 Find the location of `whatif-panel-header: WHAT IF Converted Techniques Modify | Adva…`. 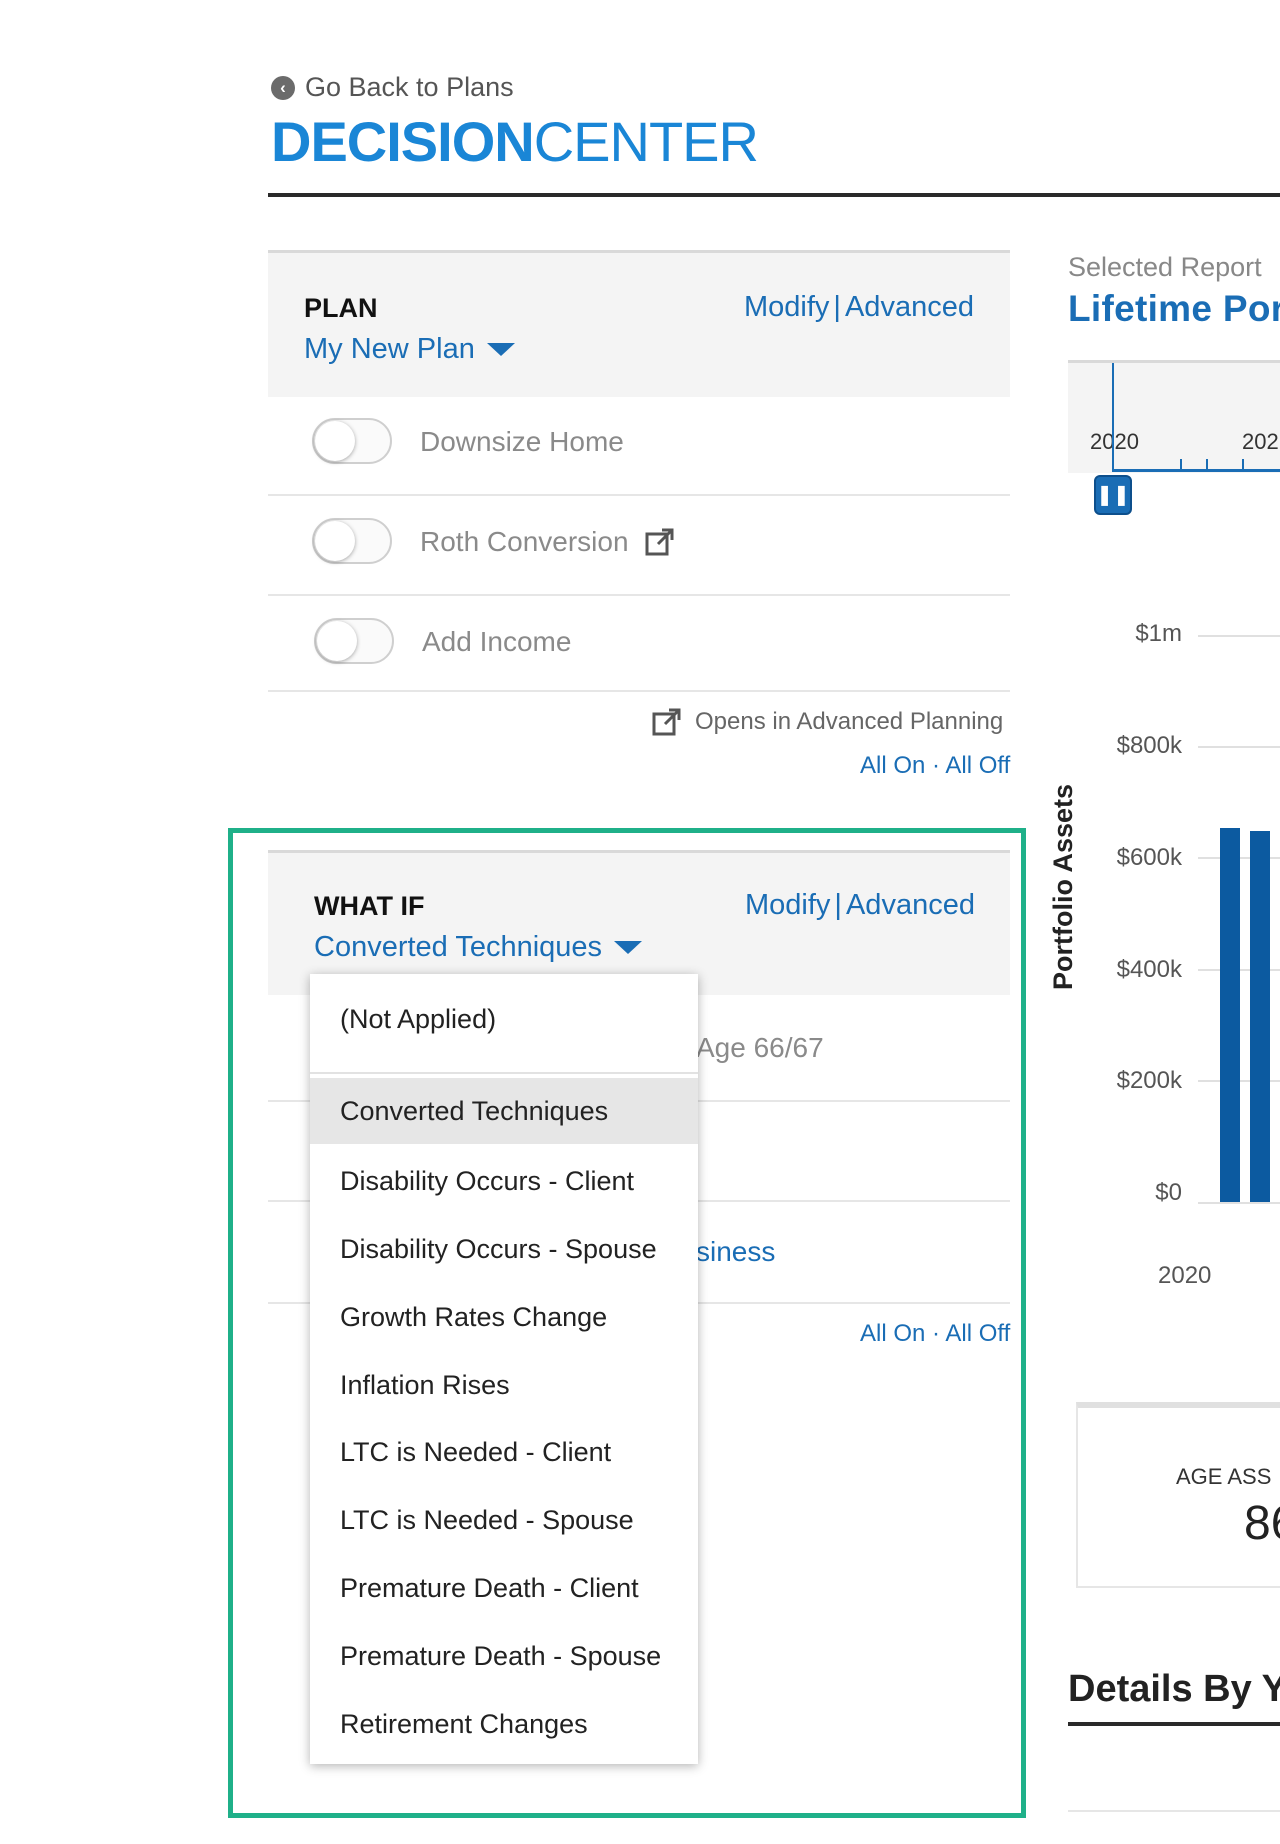

whatif-panel-header: WHAT IF Converted Techniques Modify | Adva… is located at coordinates (639, 922).